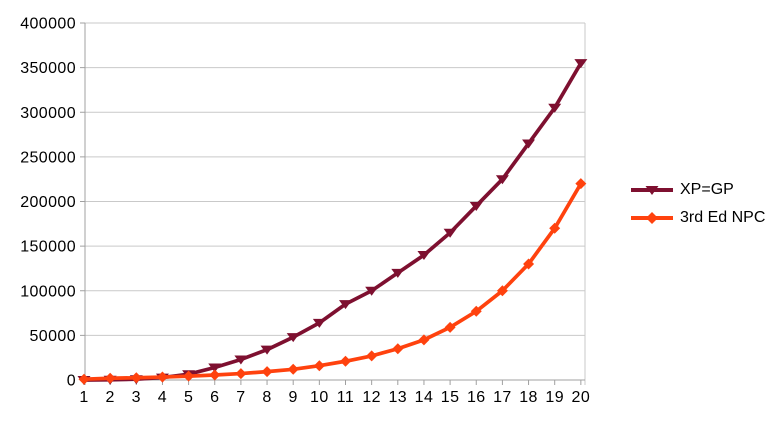 This screenshot has width=779, height=431. I want to click on y-axis-tick-label: 50000, so click(53, 336).